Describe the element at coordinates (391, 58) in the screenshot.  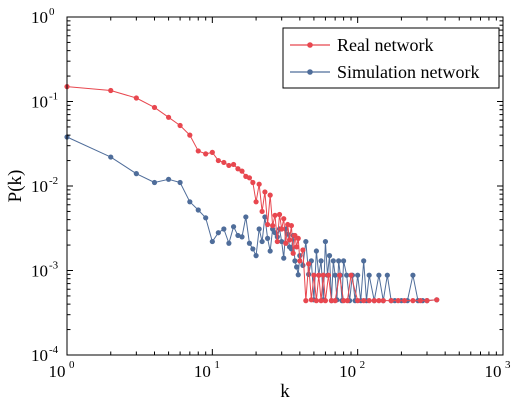
I see `legend-box` at that location.